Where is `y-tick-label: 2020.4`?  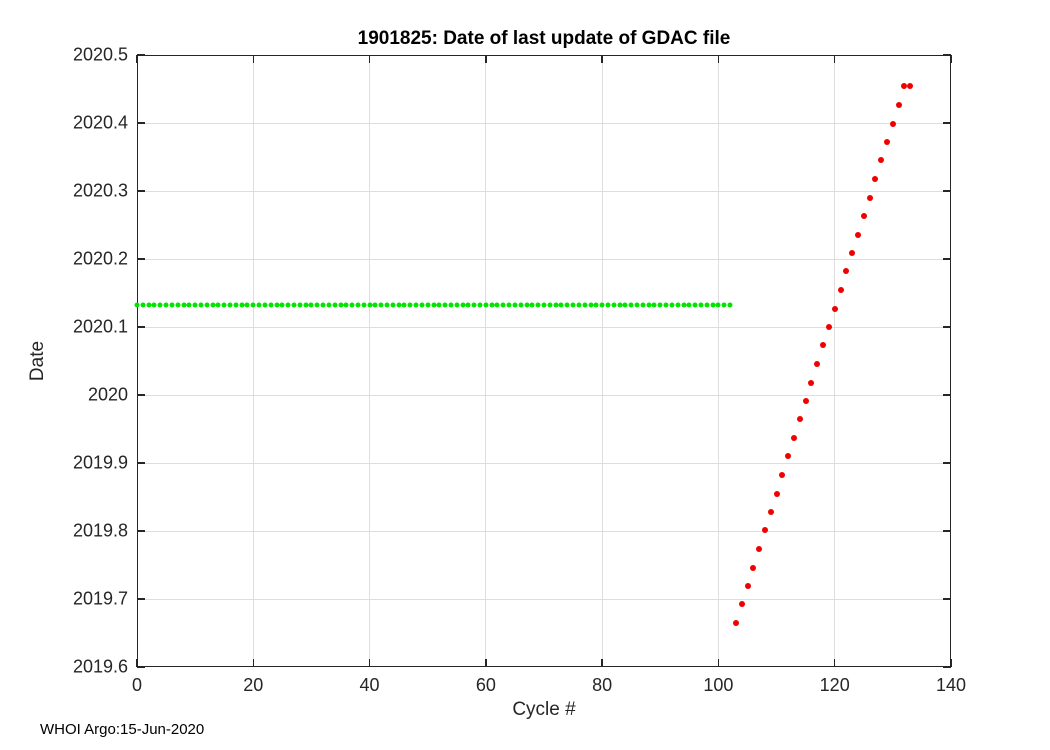
y-tick-label: 2020.4 is located at coordinates (100, 122).